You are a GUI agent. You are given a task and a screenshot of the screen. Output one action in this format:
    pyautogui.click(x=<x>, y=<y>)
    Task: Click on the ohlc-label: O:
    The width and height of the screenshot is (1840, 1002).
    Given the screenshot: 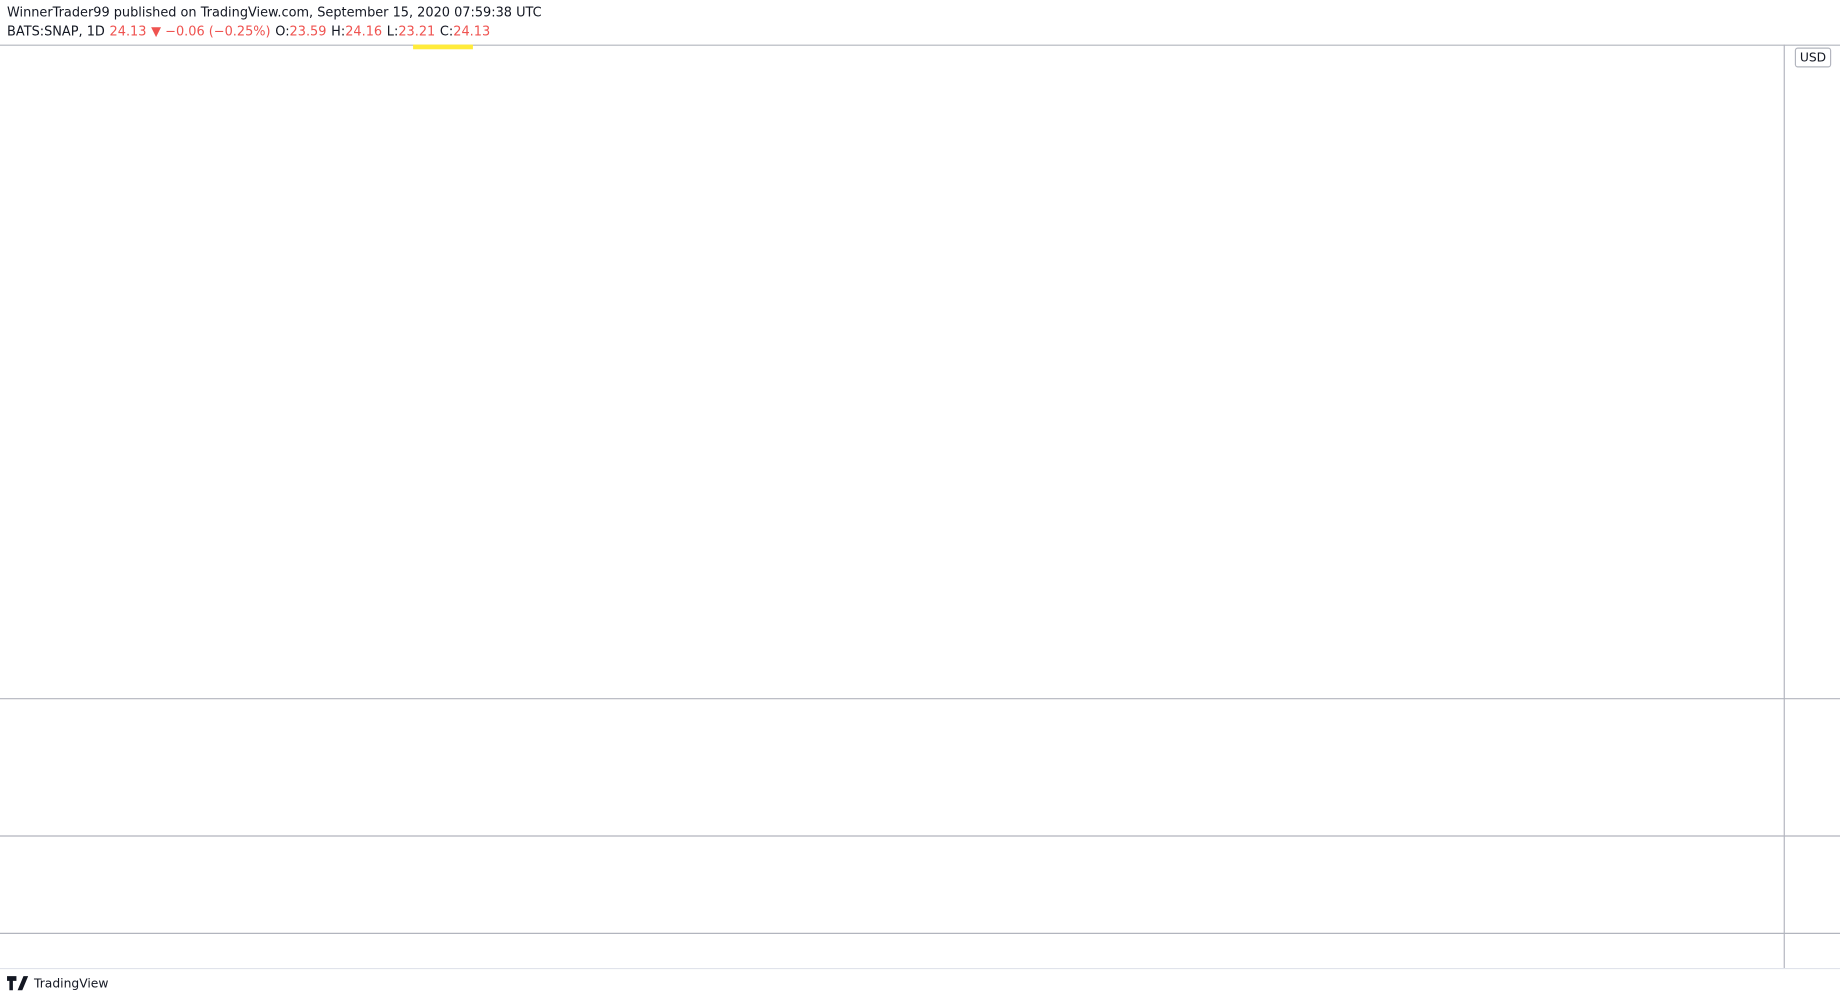 What is the action you would take?
    pyautogui.click(x=282, y=31)
    